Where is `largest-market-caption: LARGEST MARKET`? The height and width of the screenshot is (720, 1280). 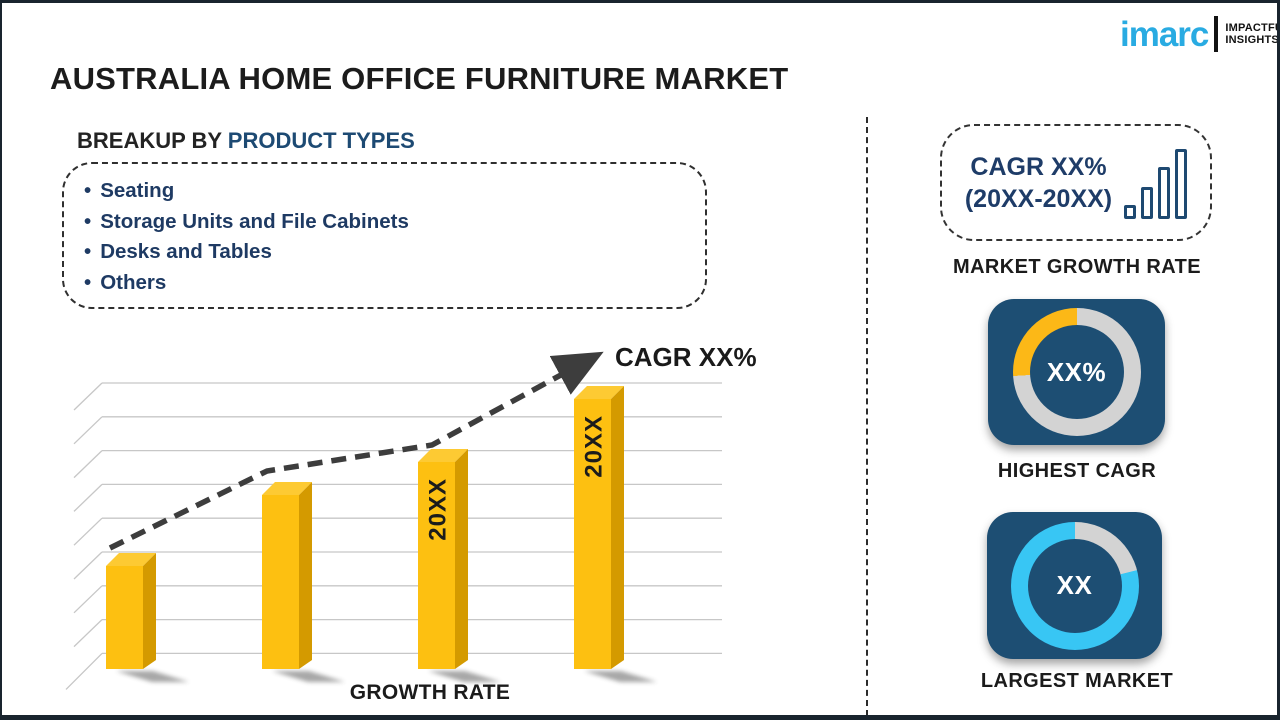 largest-market-caption: LARGEST MARKET is located at coordinates (1077, 681).